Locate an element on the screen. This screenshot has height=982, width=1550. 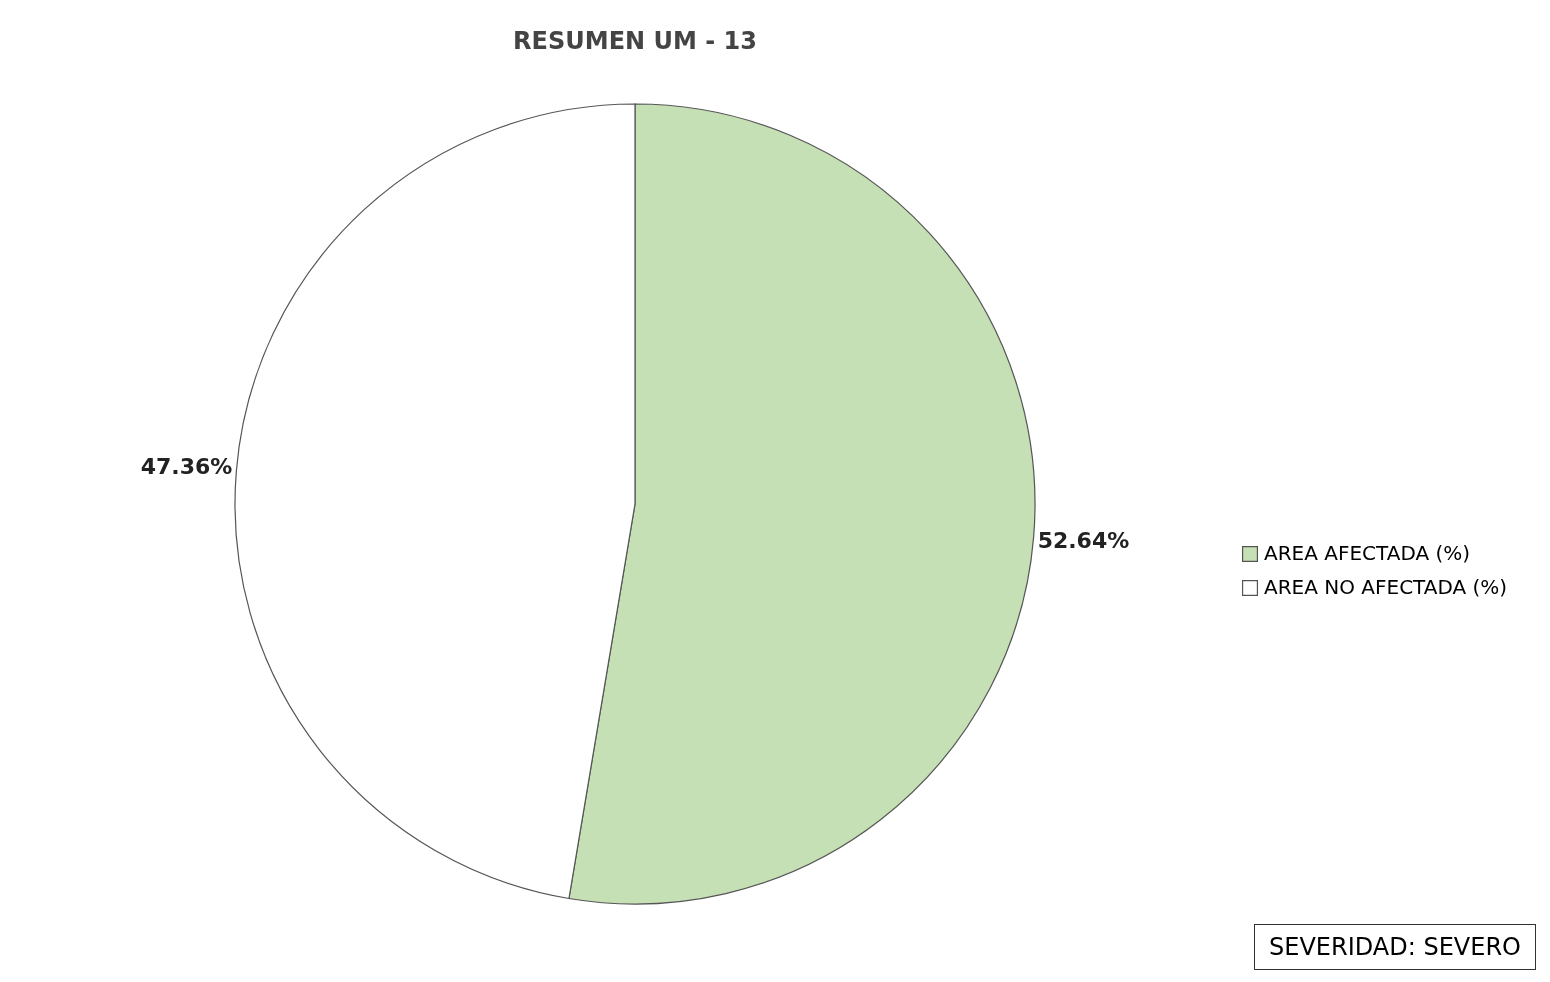
data-label: 47.36% is located at coordinates (186, 466).